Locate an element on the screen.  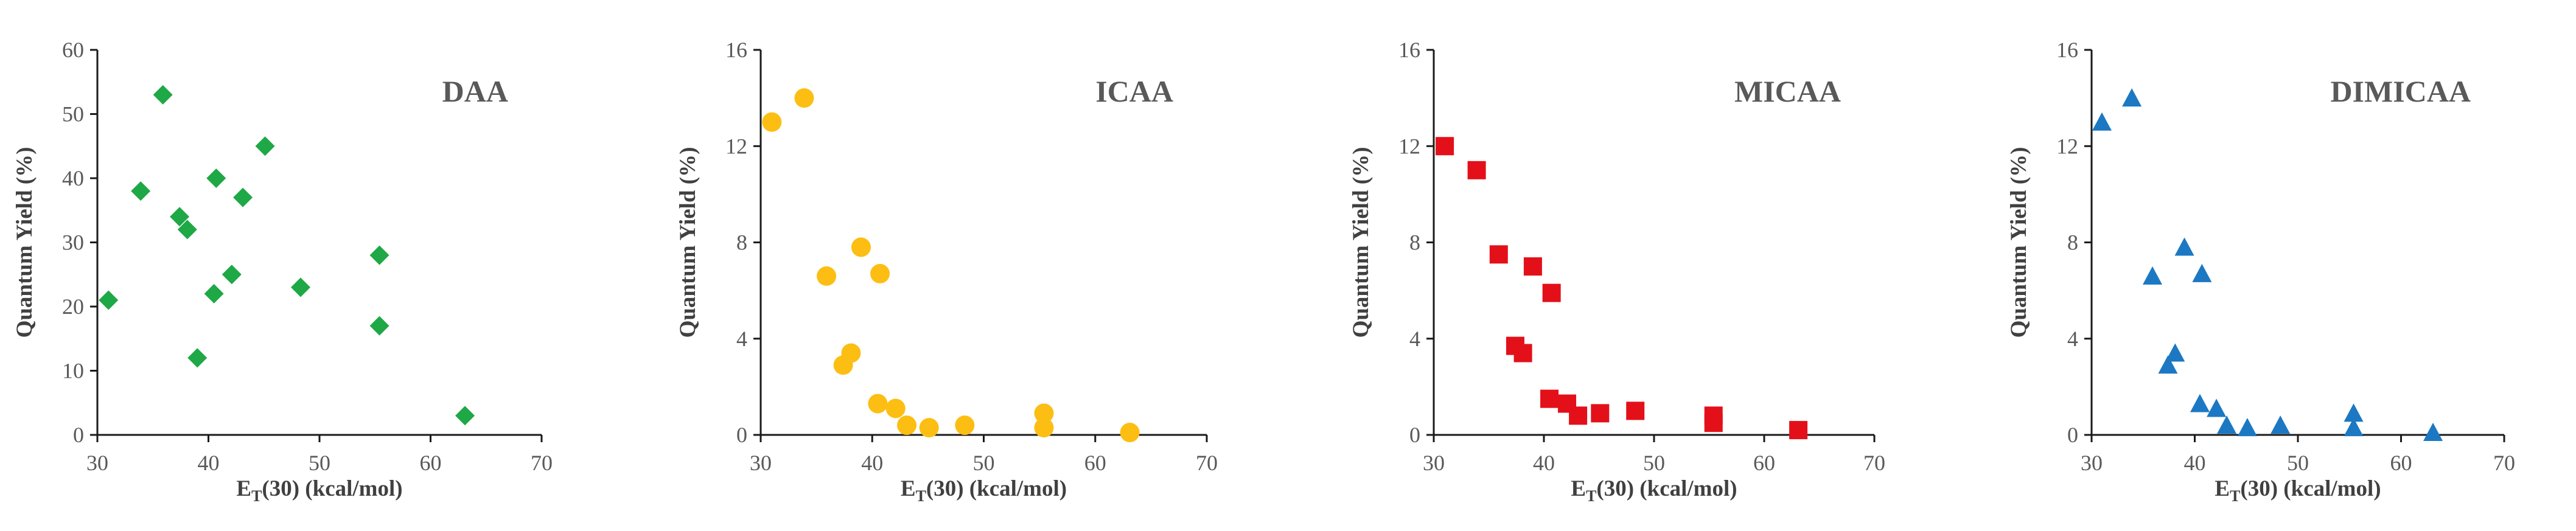
panel-title: ICAA is located at coordinates (1134, 91).